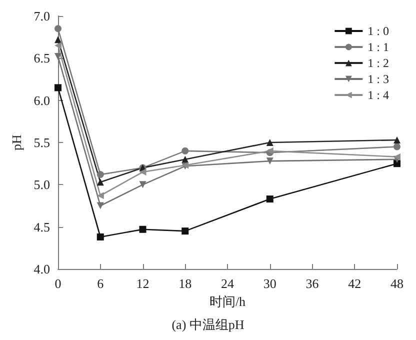 Image resolution: width=416 pixels, height=340 pixels. What do you see at coordinates (208, 324) in the screenshot?
I see `text: (a) 中温组pH` at bounding box center [208, 324].